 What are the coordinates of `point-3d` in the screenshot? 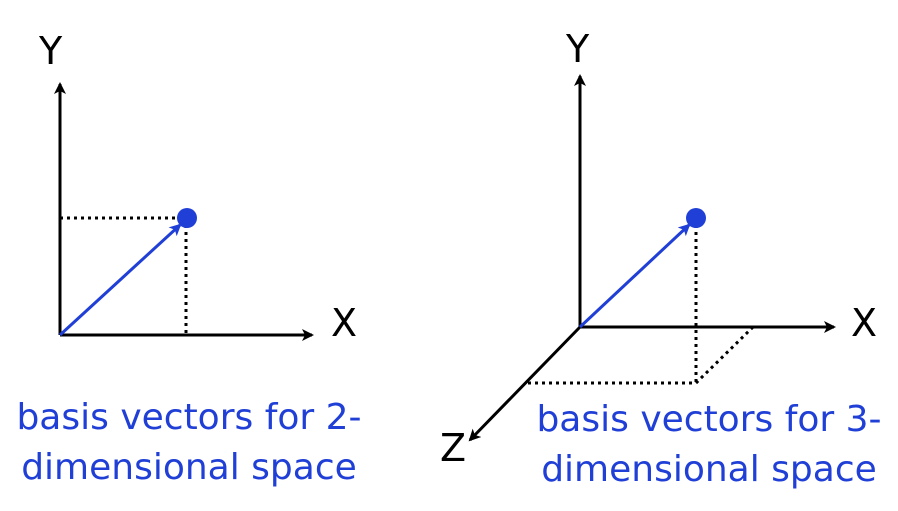 It's located at (696, 218).